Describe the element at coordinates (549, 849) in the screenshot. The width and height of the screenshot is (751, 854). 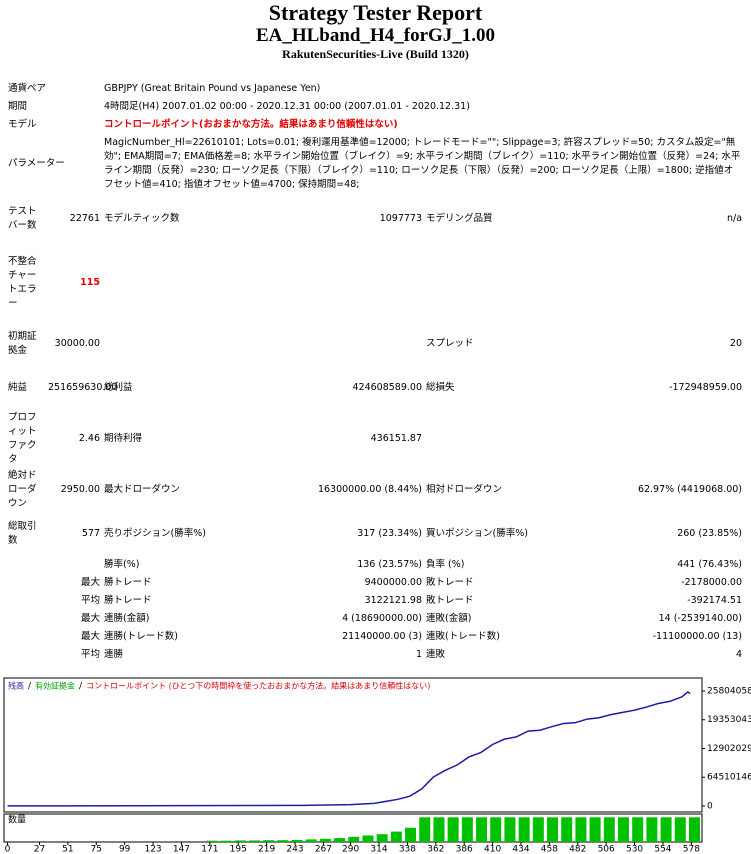
I see `x-tick-label: 458` at that location.